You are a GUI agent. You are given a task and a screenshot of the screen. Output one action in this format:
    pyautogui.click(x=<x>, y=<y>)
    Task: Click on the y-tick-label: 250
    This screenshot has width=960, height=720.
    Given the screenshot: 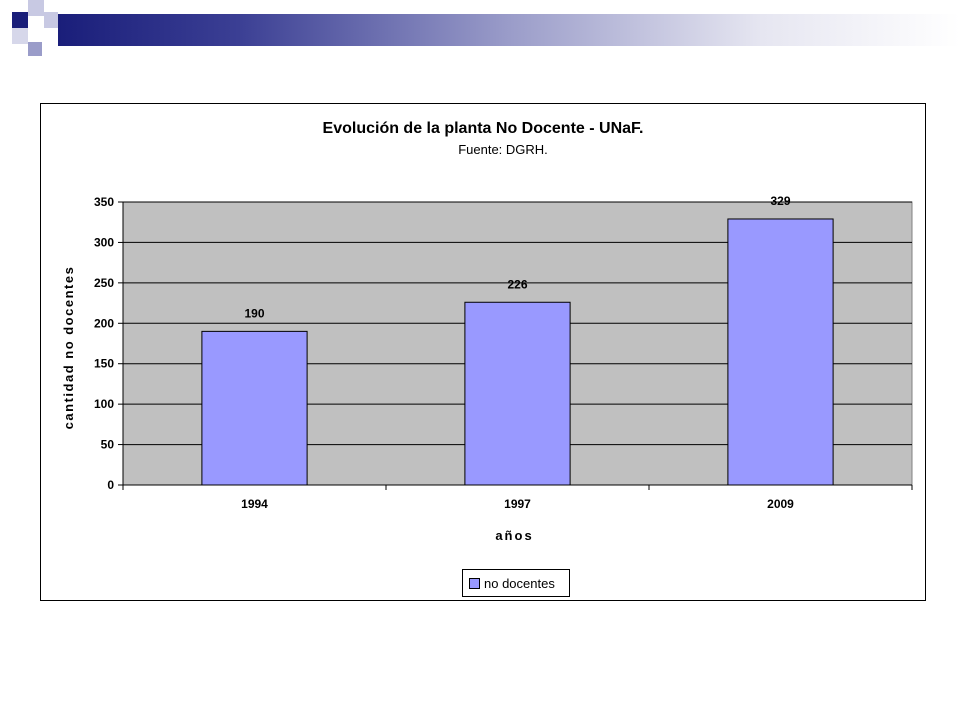 What is the action you would take?
    pyautogui.click(x=104, y=283)
    